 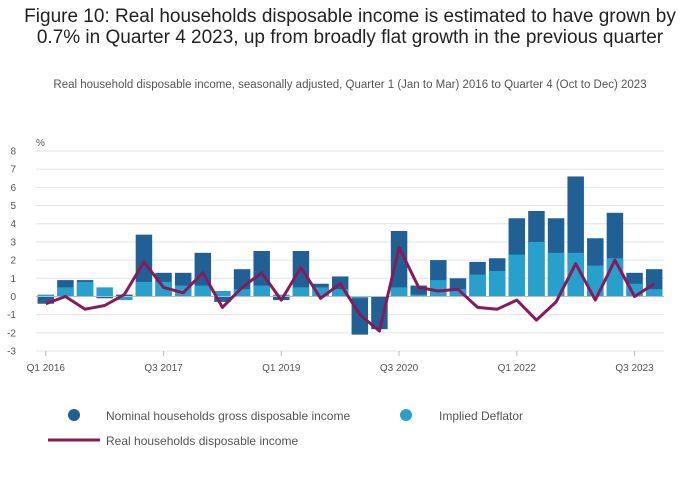 I want to click on y-tick-label: 2, so click(x=13, y=261).